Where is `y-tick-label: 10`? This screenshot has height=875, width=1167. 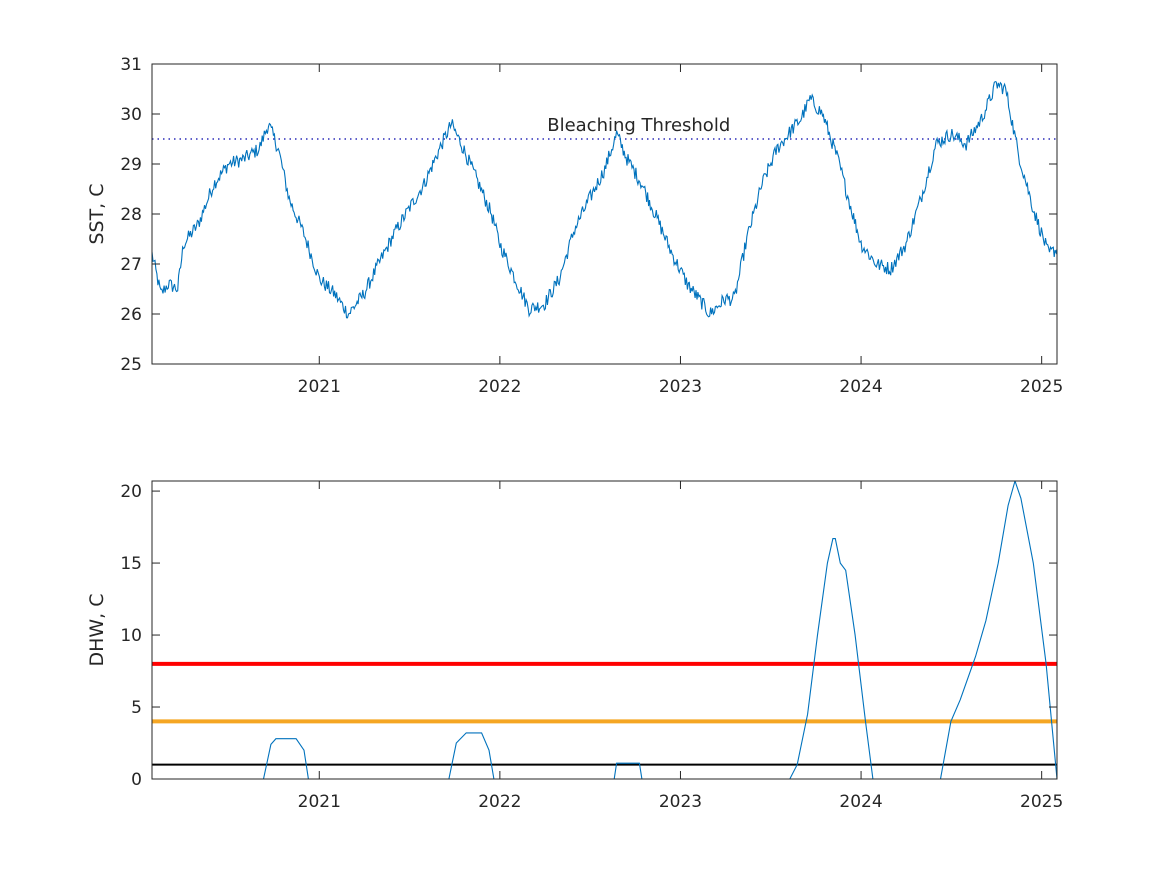 y-tick-label: 10 is located at coordinates (131, 636).